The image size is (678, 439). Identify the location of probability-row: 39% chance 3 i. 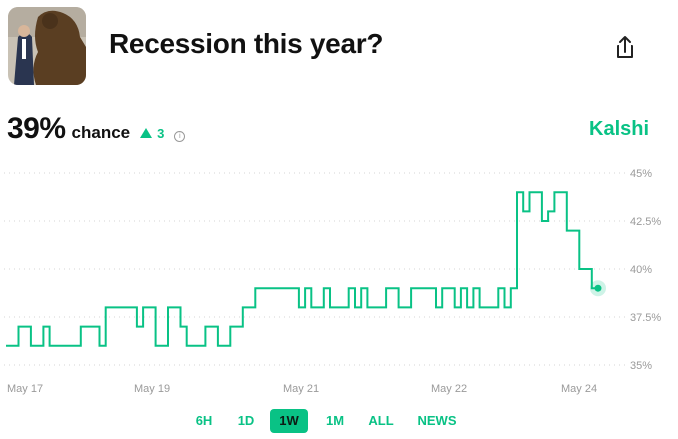
(96, 129).